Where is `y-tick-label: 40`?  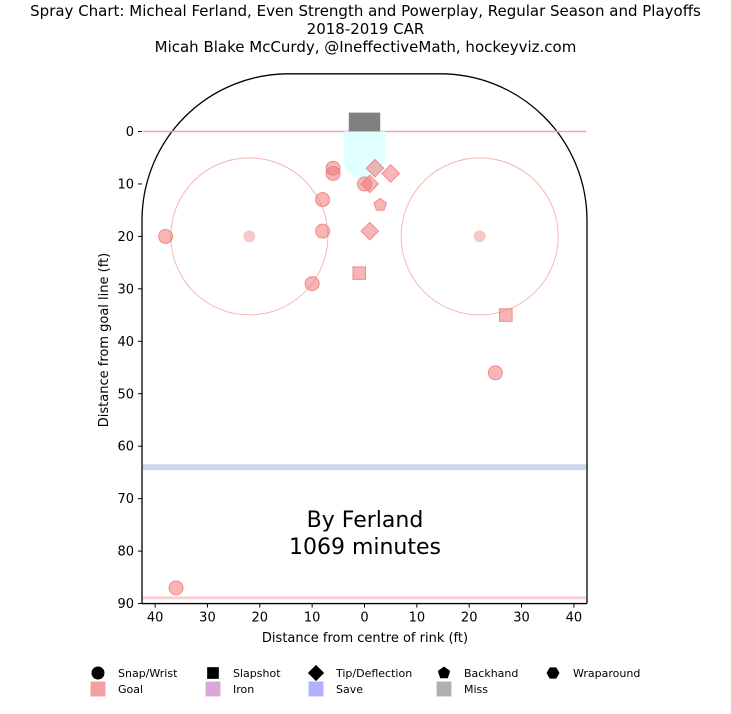
y-tick-label: 40 is located at coordinates (125, 342).